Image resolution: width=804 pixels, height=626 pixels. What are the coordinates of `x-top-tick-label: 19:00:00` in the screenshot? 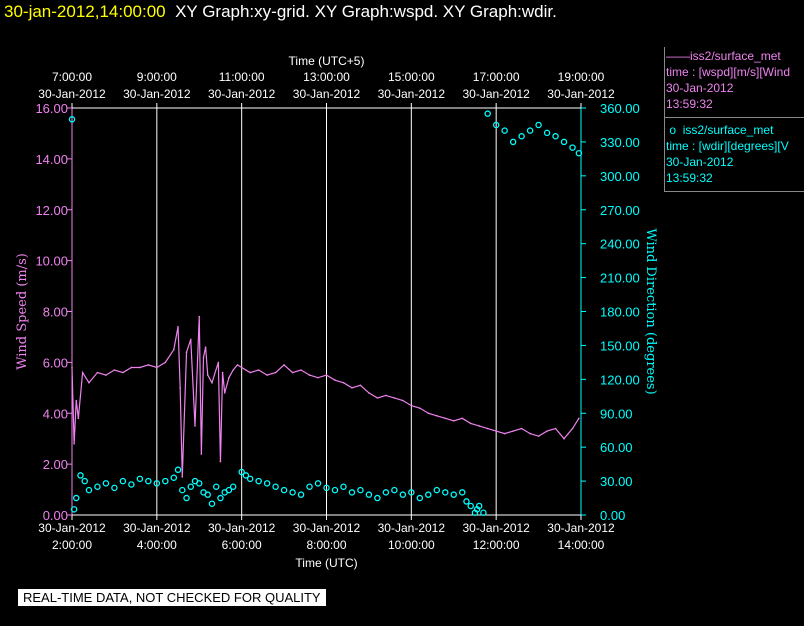 It's located at (581, 77).